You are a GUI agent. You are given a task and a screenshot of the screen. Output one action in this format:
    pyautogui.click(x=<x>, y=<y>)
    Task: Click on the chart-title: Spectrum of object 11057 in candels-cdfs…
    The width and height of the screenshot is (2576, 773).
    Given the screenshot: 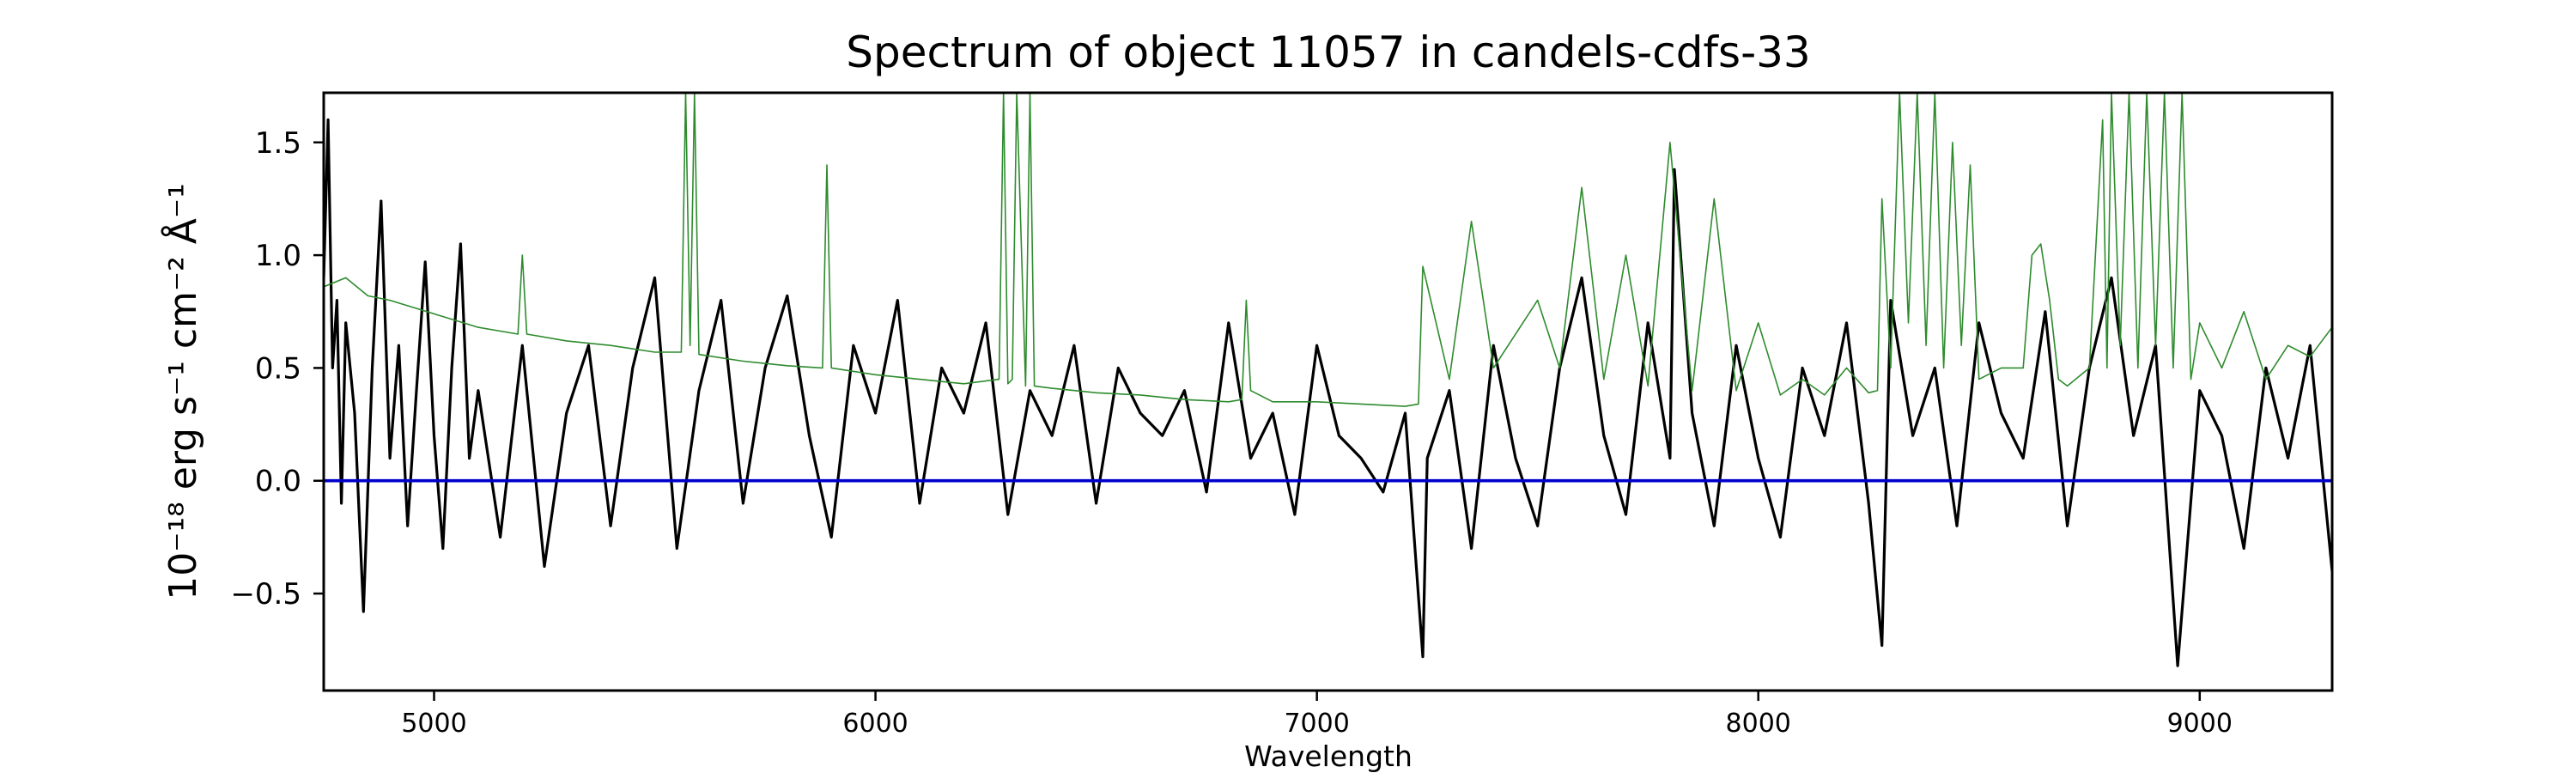 What is the action you would take?
    pyautogui.click(x=1328, y=52)
    